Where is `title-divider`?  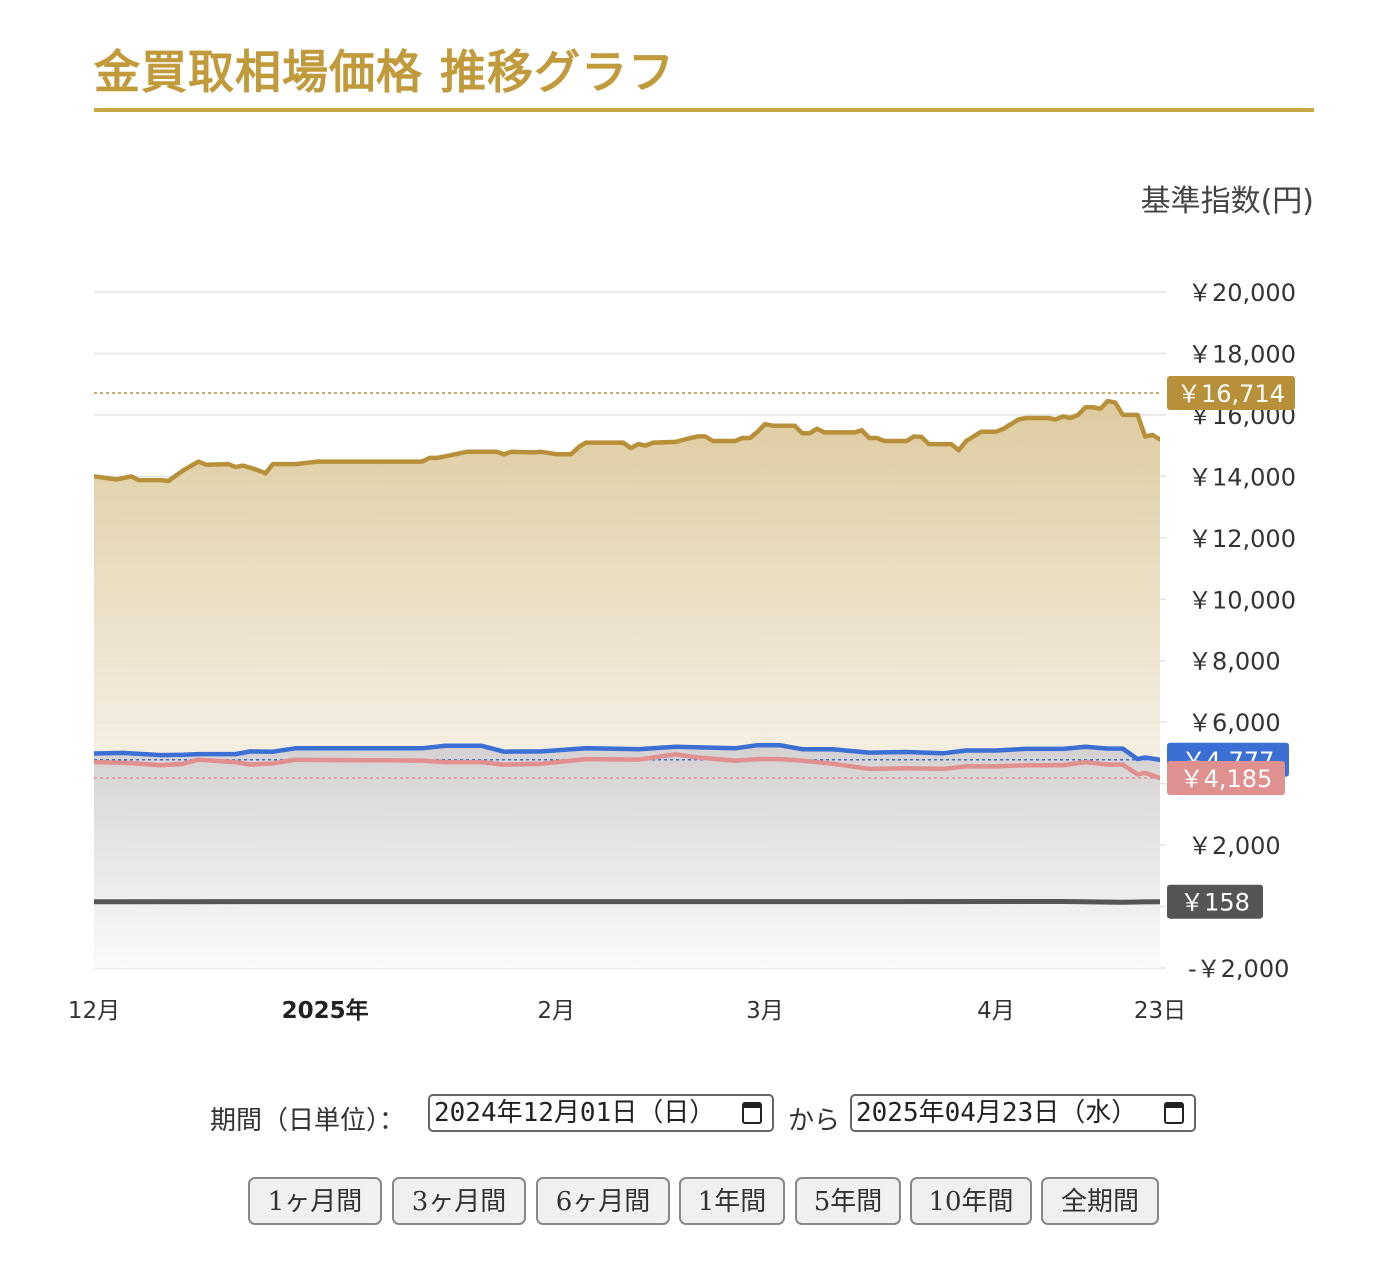 title-divider is located at coordinates (704, 110).